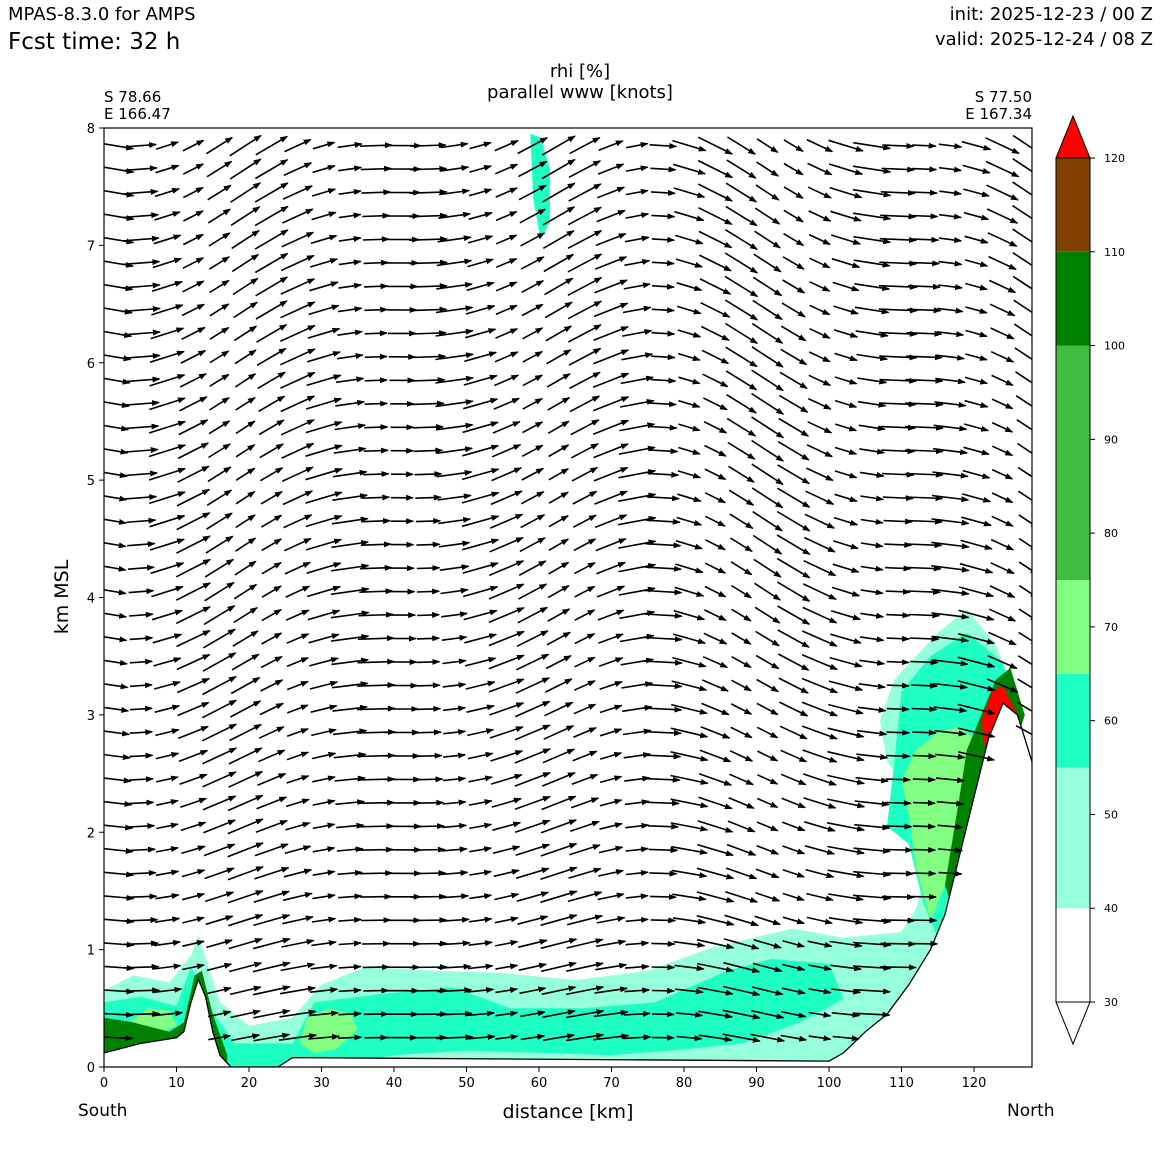 This screenshot has width=1160, height=1160. I want to click on y-tick-label: 2, so click(91, 833).